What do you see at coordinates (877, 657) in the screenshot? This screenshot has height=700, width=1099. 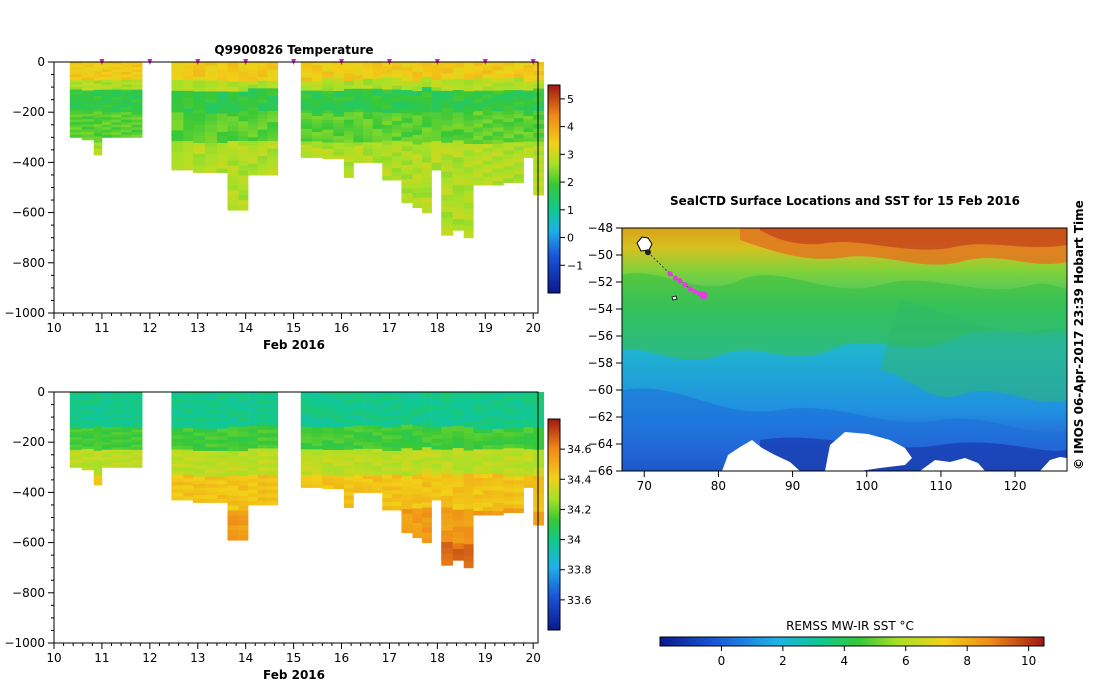 I see `sst-colorbar-ticks: 0 2 4 6 8 10` at bounding box center [877, 657].